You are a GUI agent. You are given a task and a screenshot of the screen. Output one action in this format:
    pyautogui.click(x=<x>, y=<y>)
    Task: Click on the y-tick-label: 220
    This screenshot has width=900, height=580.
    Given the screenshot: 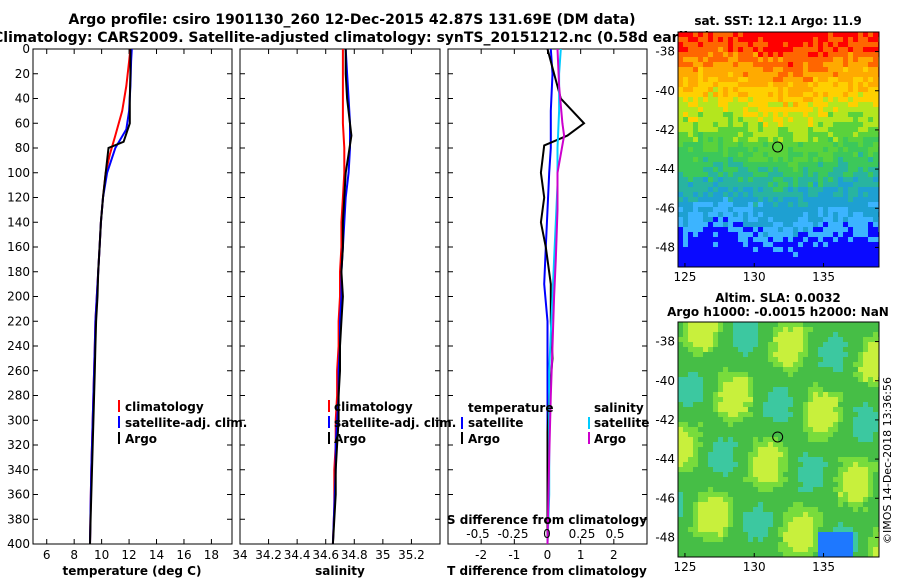 What is the action you would take?
    pyautogui.click(x=18, y=321)
    